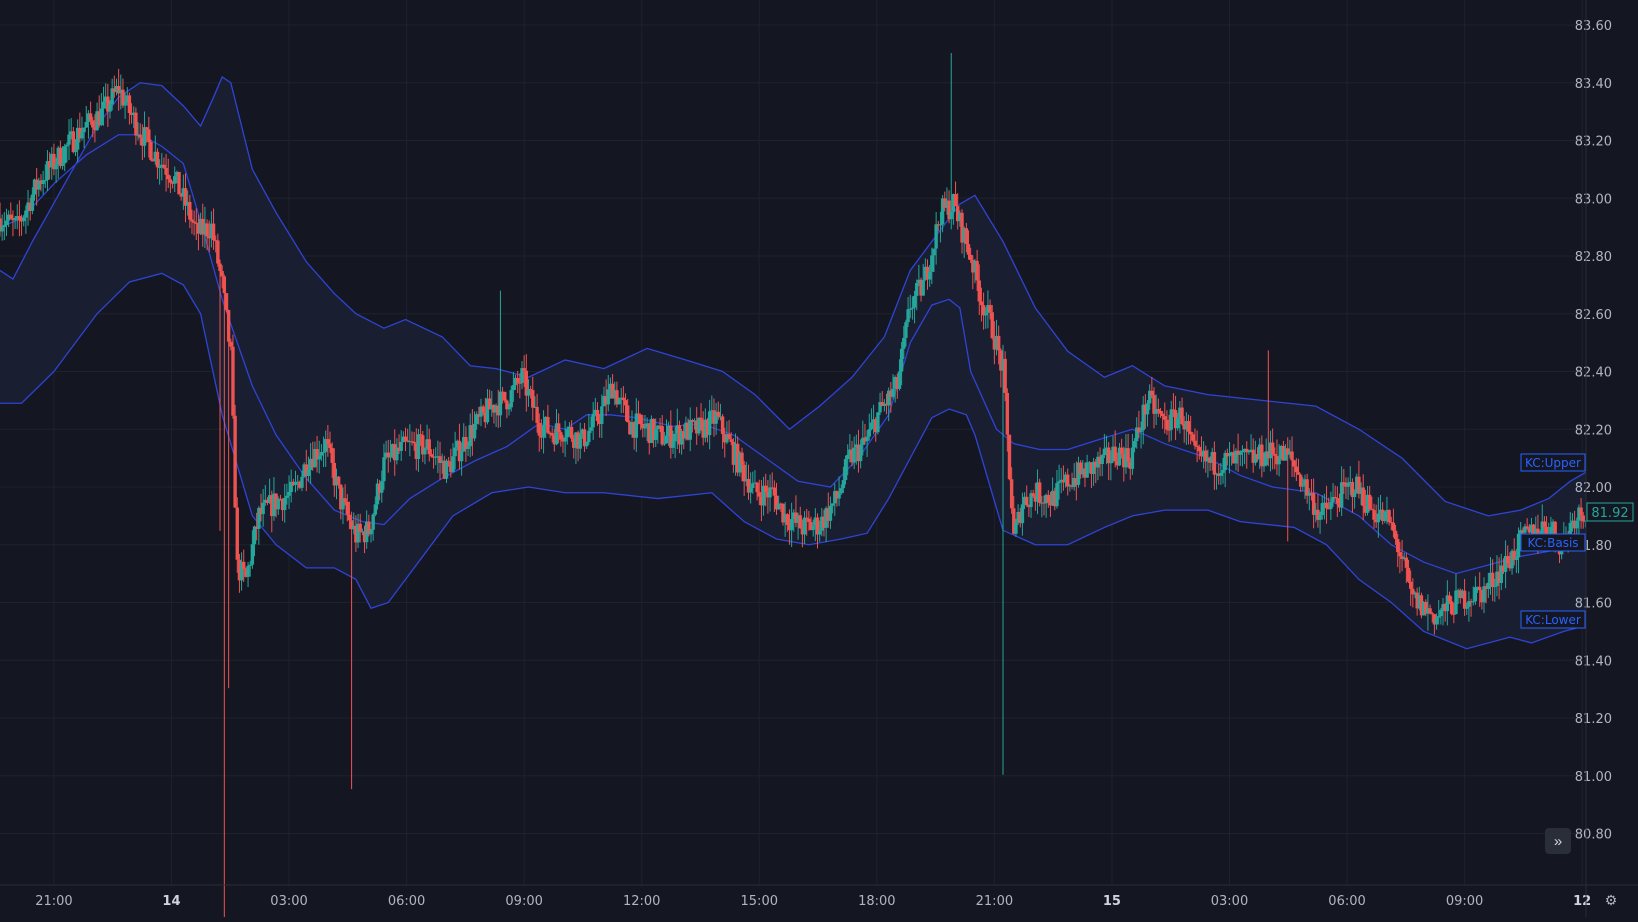 This screenshot has width=1638, height=922. Describe the element at coordinates (1611, 900) in the screenshot. I see `chart-settings-button: ⚙` at that location.